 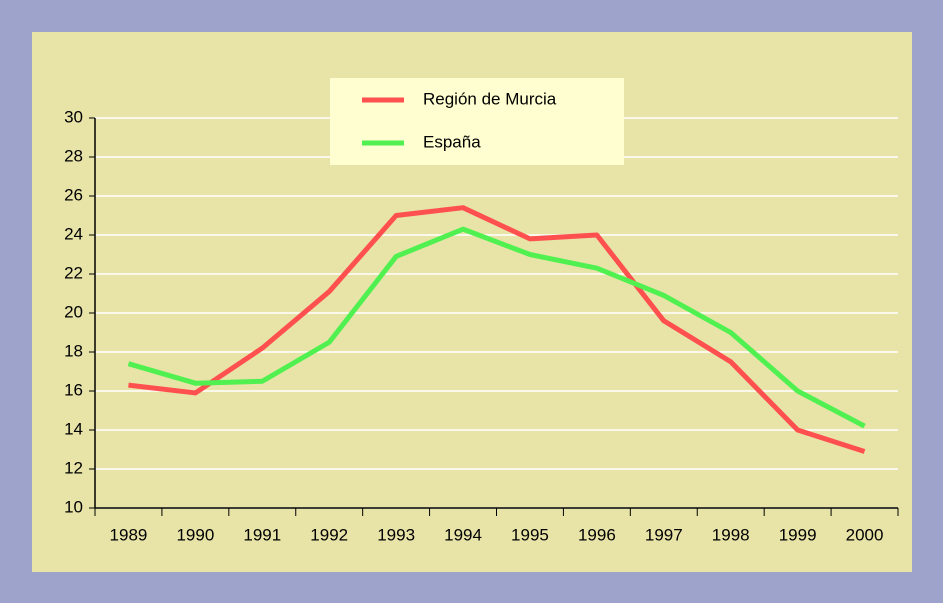 What do you see at coordinates (73, 389) in the screenshot?
I see `y-tick-label: 16` at bounding box center [73, 389].